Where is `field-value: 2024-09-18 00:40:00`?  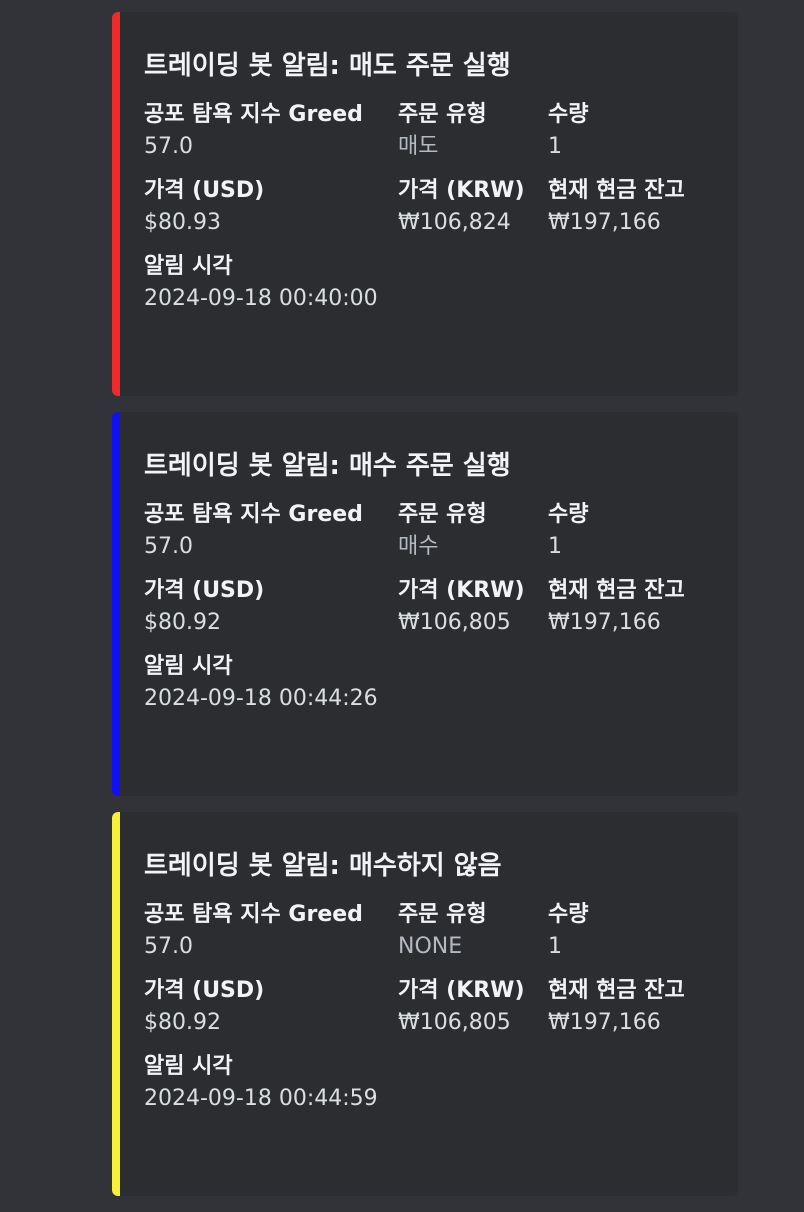
field-value: 2024-09-18 00:40:00 is located at coordinates (261, 298).